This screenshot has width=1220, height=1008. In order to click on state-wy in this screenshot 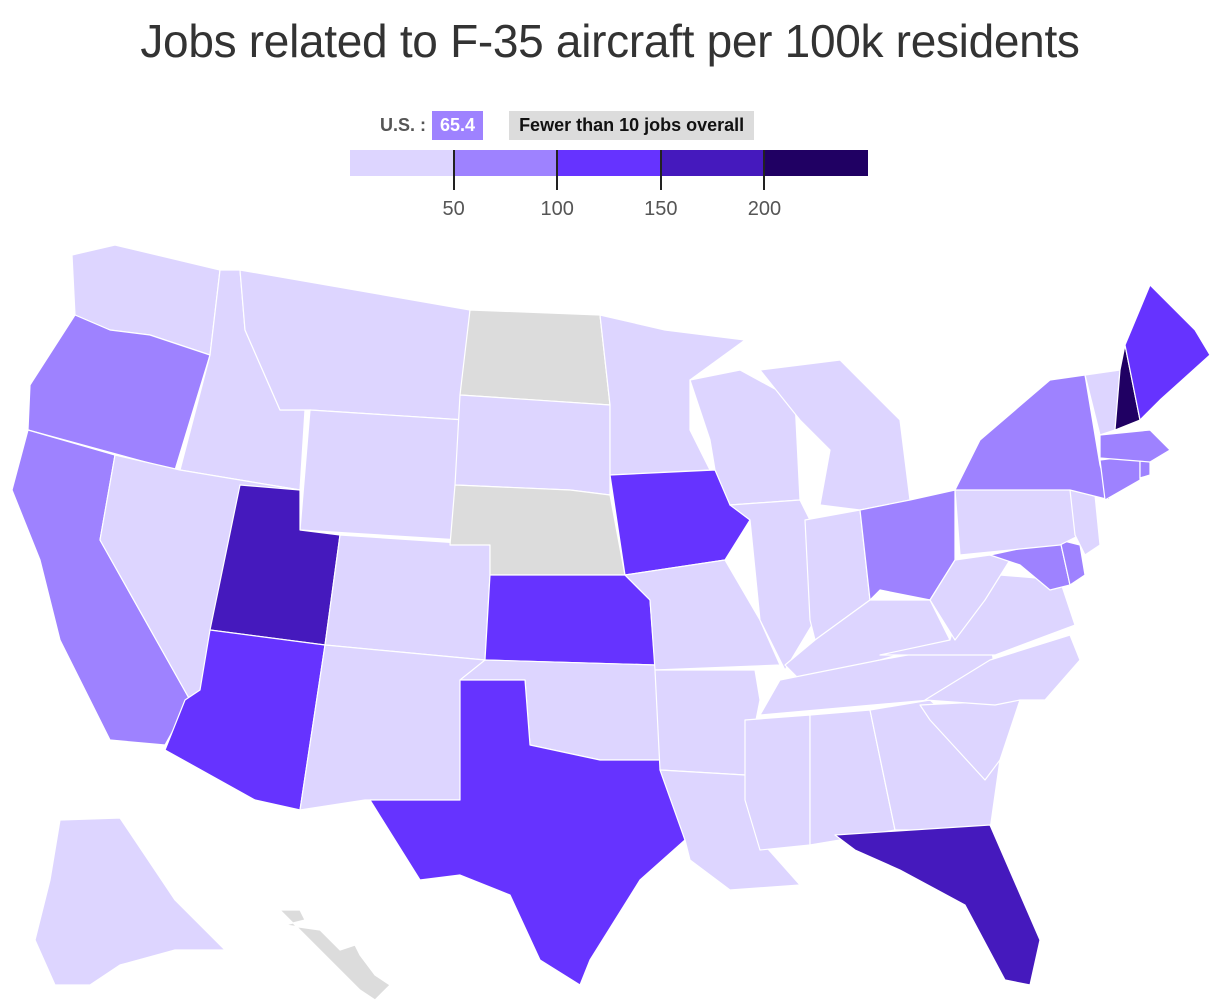, I will do `click(382, 475)`.